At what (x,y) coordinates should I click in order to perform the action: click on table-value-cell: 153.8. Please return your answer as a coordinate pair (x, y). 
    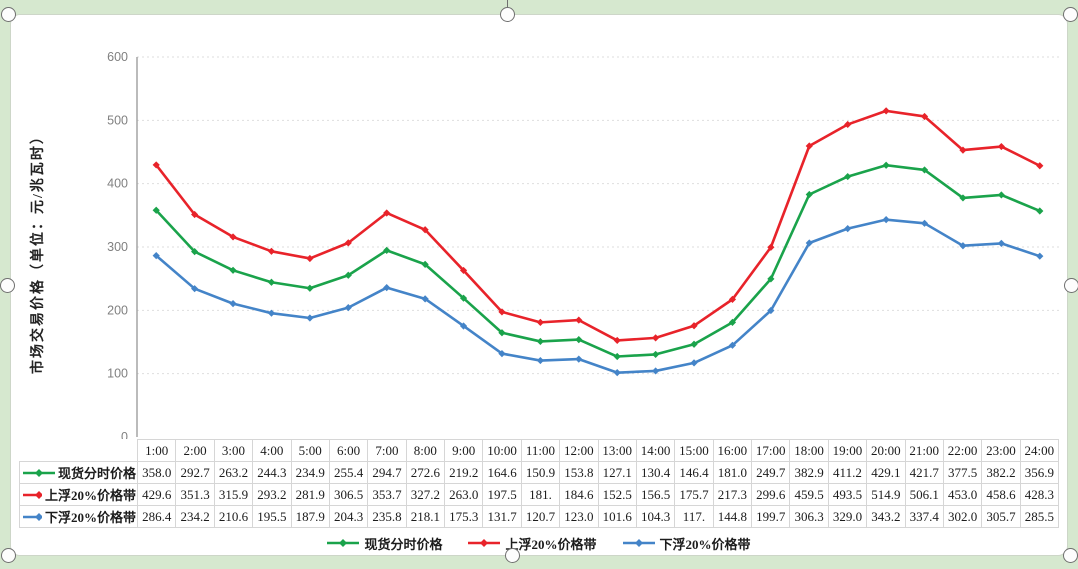
    Looking at the image, I should click on (579, 472).